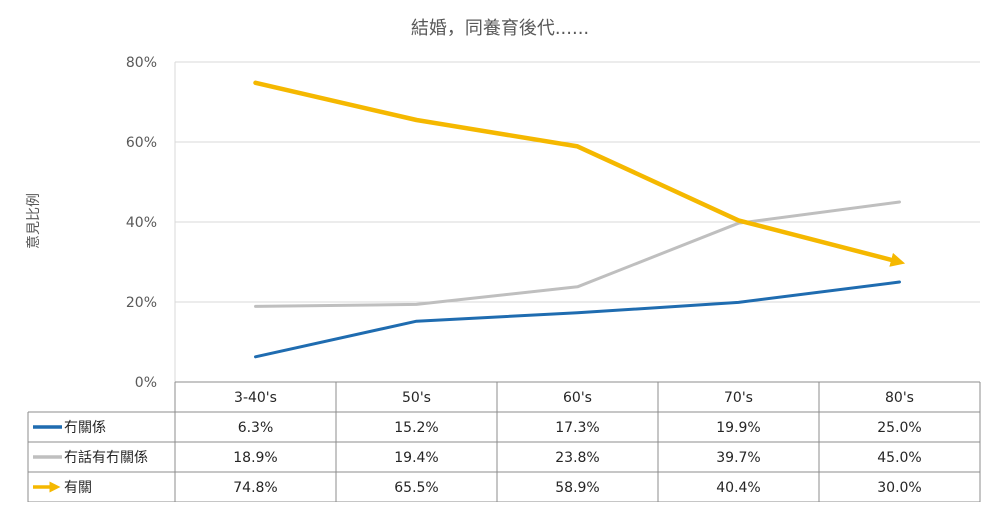 The height and width of the screenshot is (506, 1000). Describe the element at coordinates (416, 398) in the screenshot. I see `category-label: 50's` at that location.